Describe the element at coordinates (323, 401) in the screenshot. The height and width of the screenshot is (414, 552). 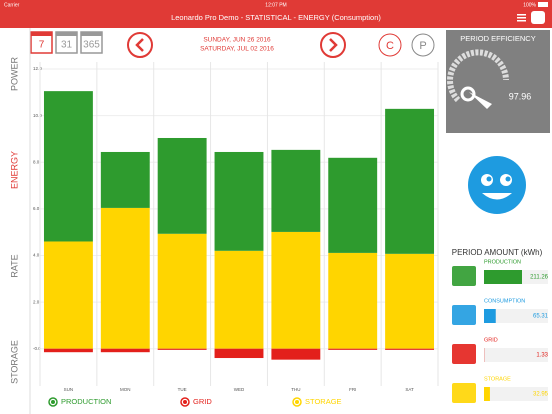
I see `legend-label: STORAGE` at that location.